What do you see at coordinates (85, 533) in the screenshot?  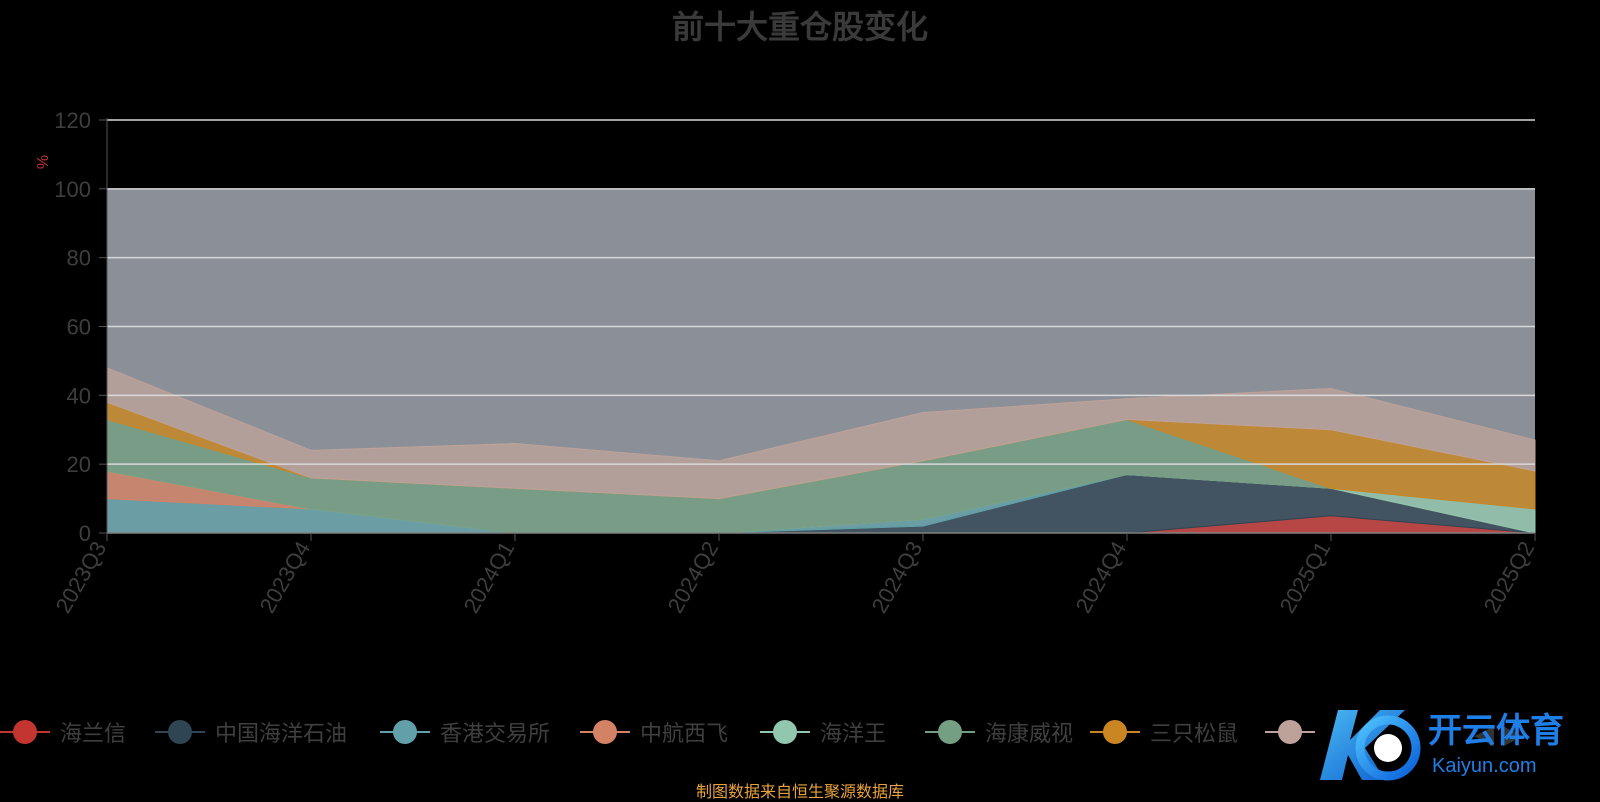 I see `y-tick-label-0: 0` at bounding box center [85, 533].